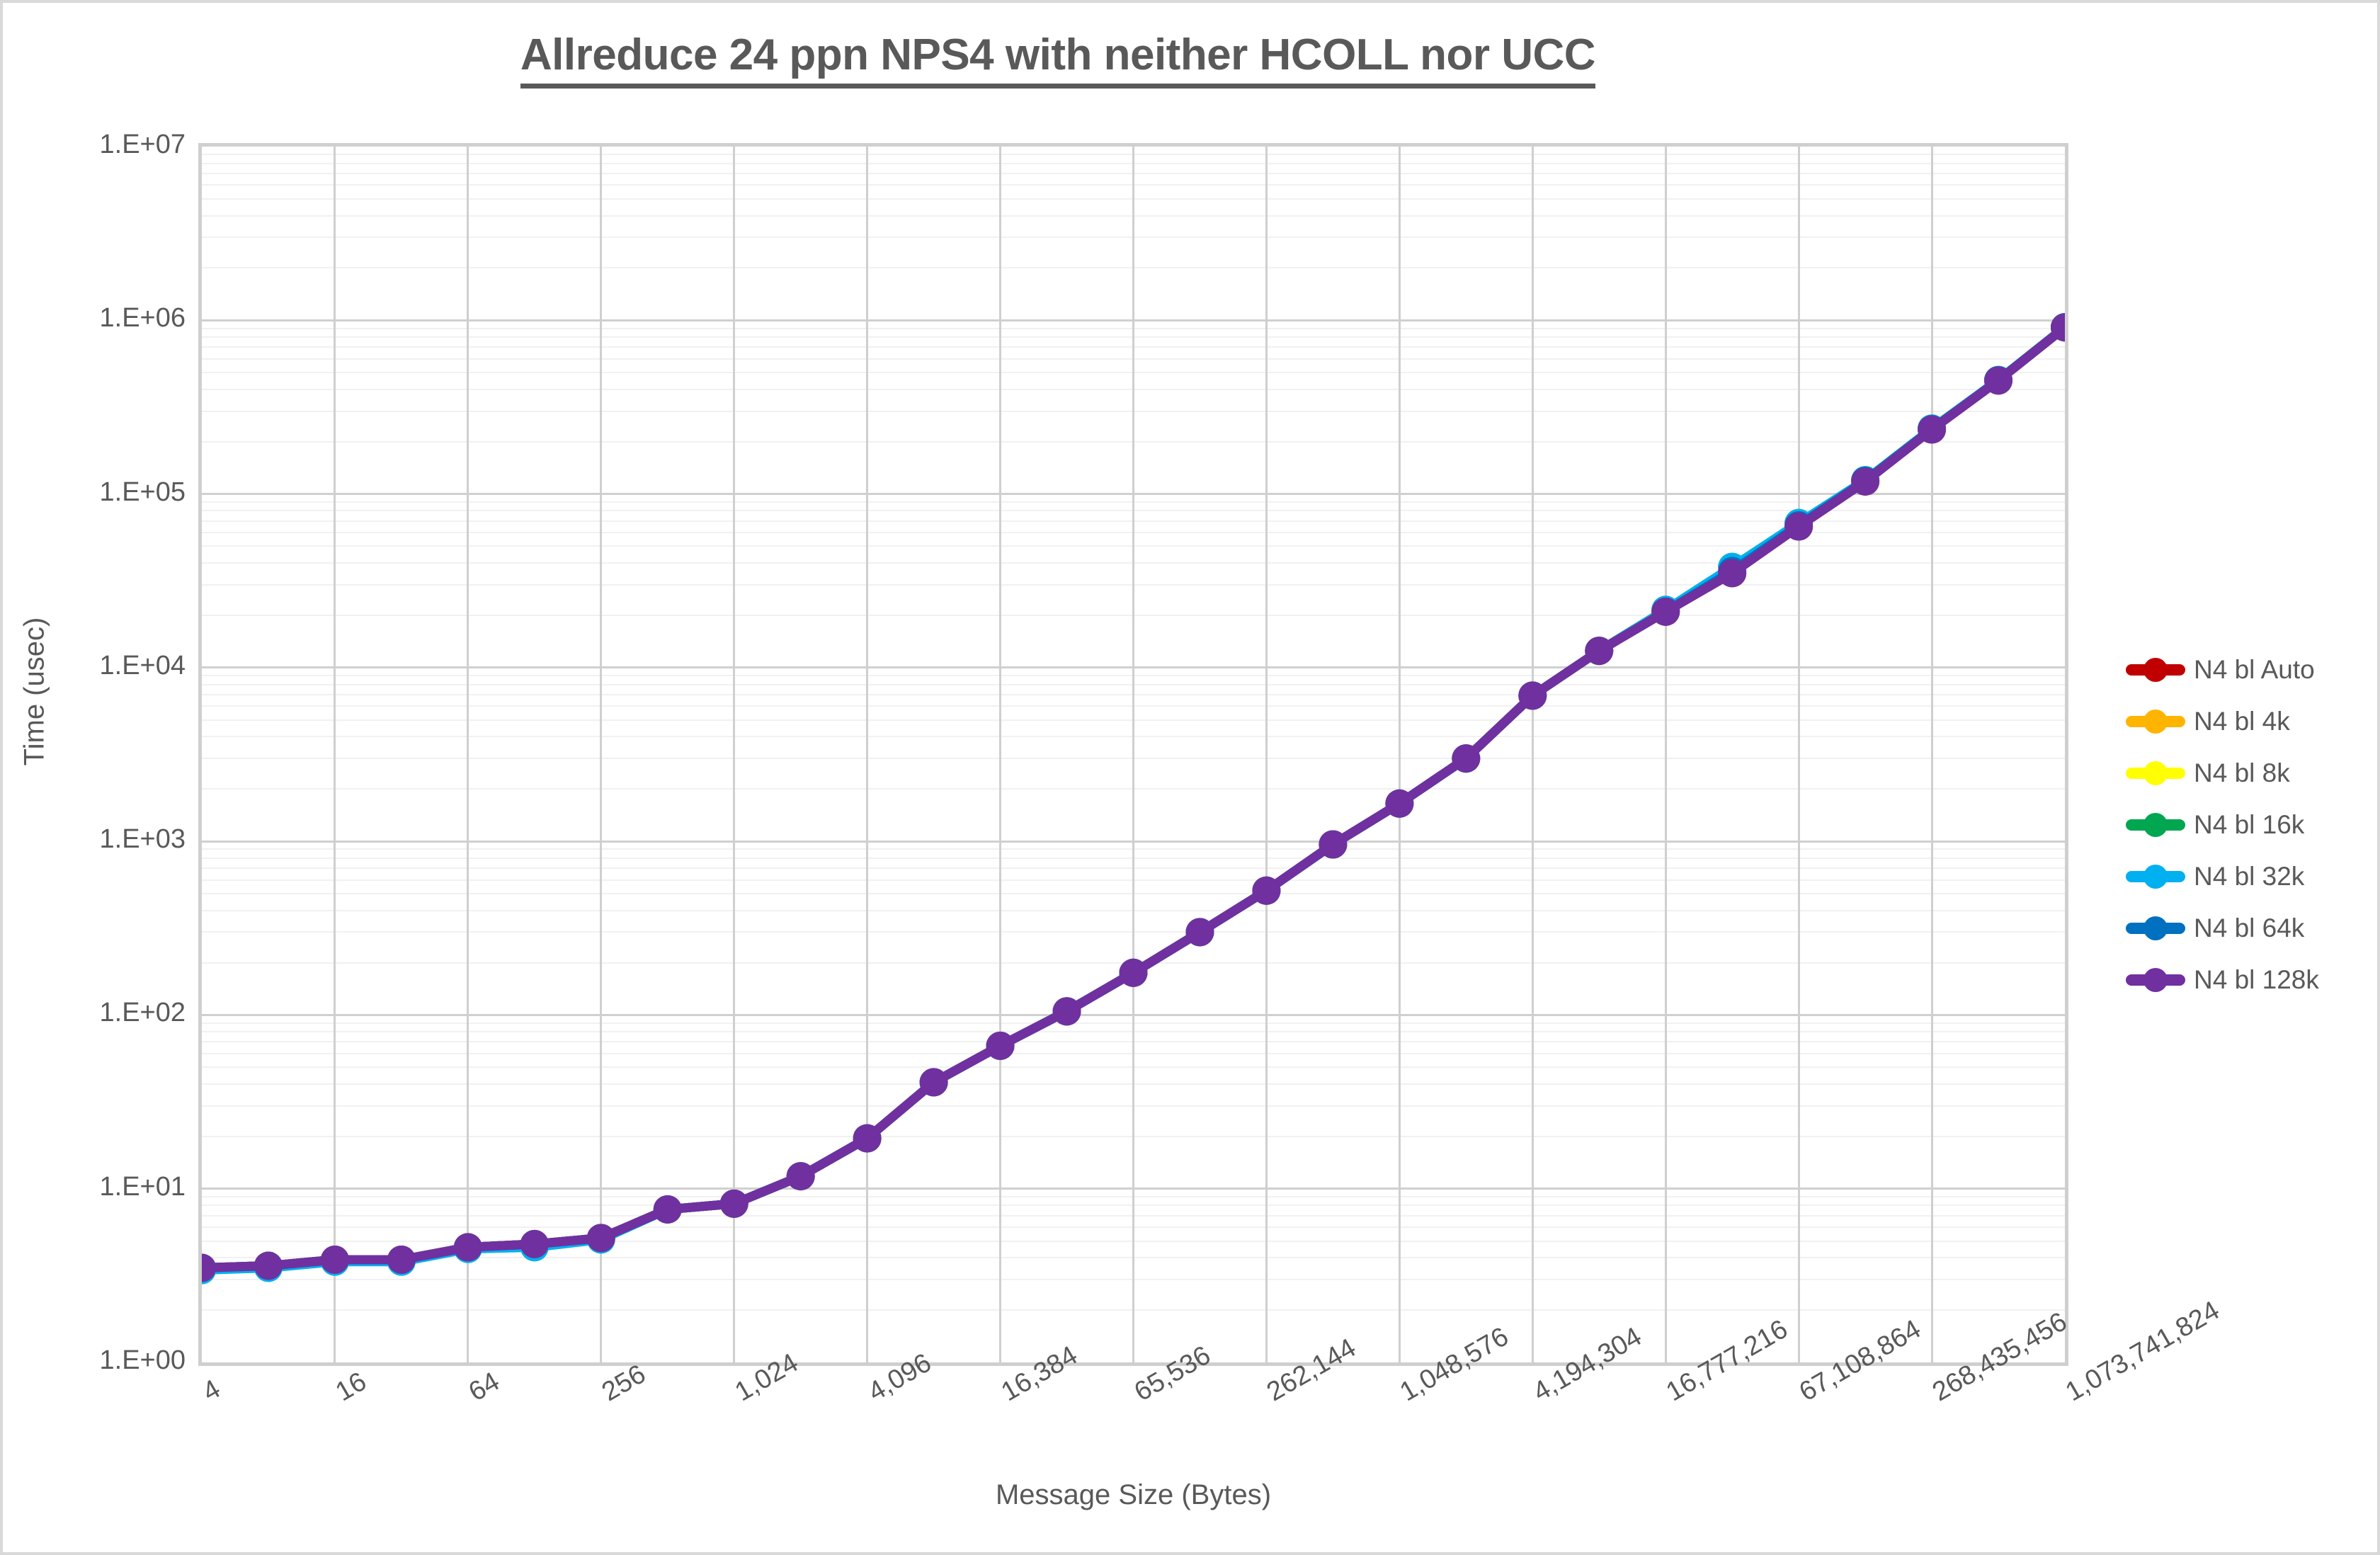 Image resolution: width=2380 pixels, height=1555 pixels. Describe the element at coordinates (142, 144) in the screenshot. I see `y-axis-tick-label: 1.E+07` at that location.